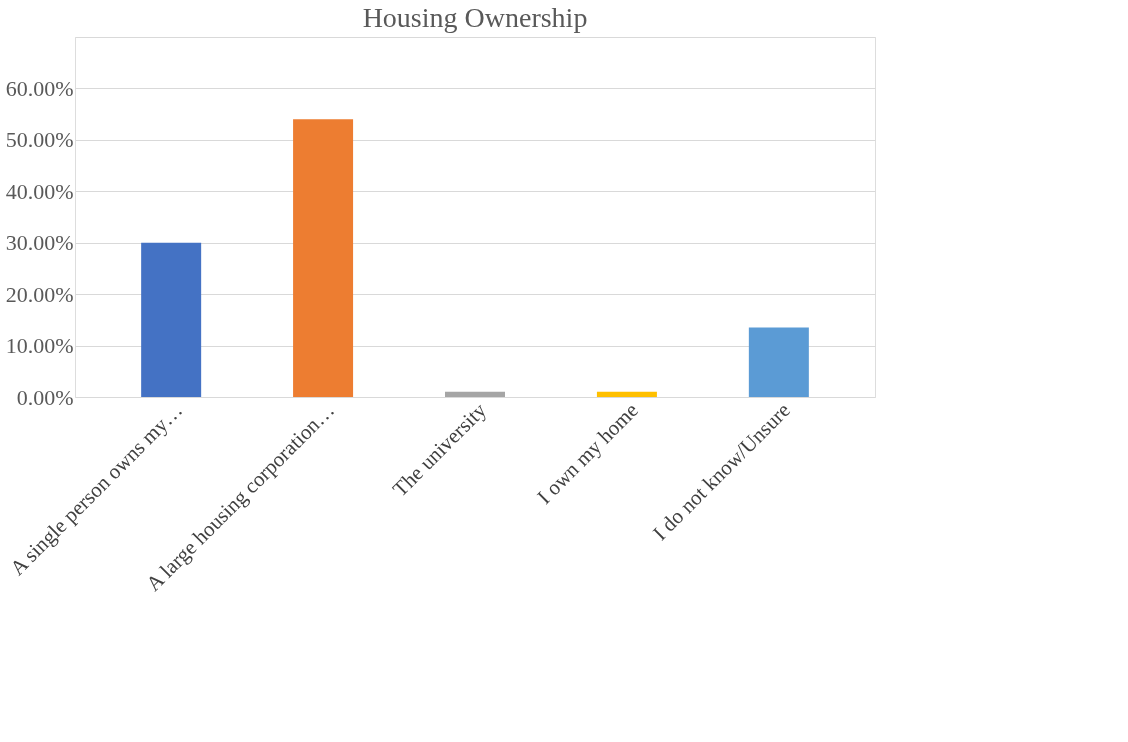 This screenshot has height=742, width=1128. I want to click on y-tick-label: 20.00%, so click(39, 294).